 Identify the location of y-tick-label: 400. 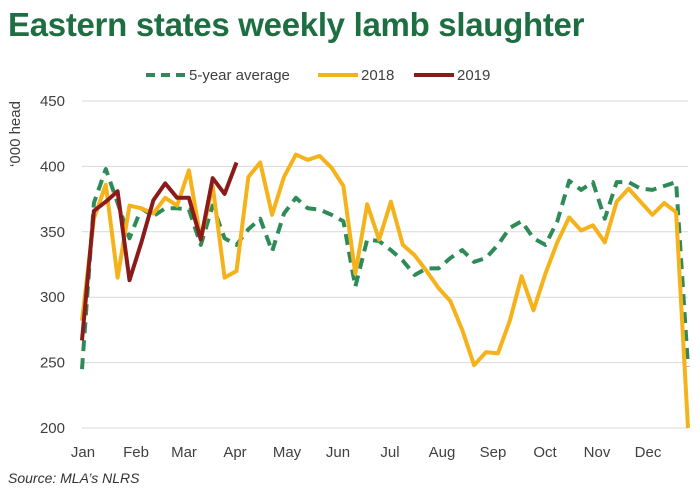
(52, 166).